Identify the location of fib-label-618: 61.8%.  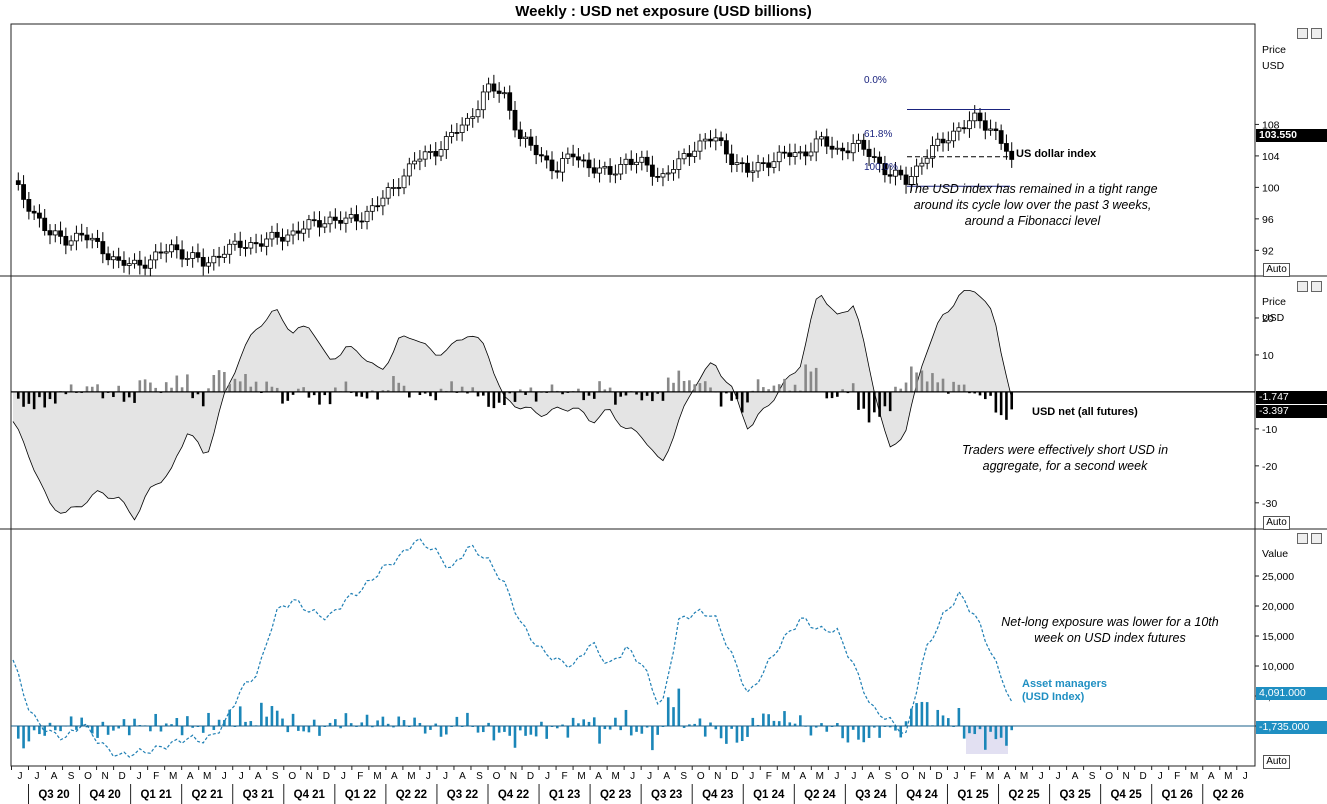
(878, 134).